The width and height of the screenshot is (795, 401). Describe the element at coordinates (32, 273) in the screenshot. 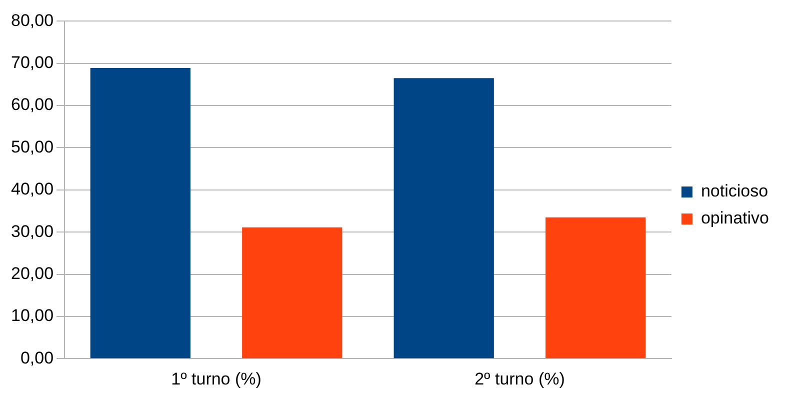

I see `y-tick-label: 20,00` at that location.